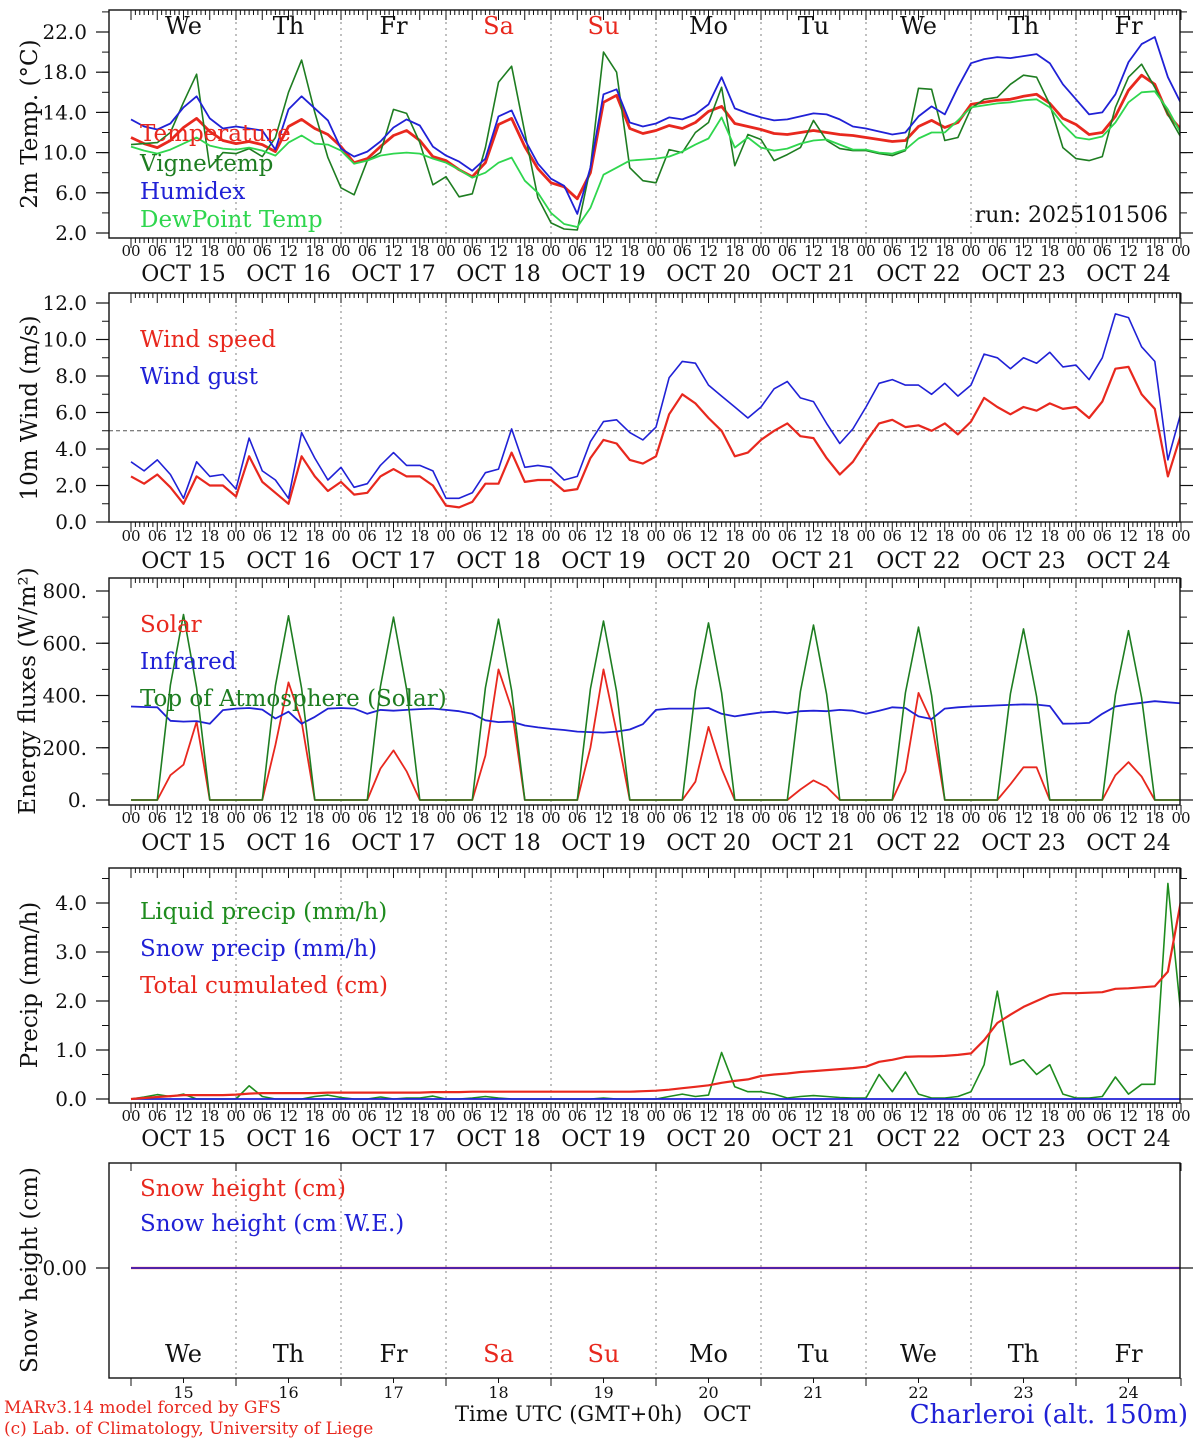 The width and height of the screenshot is (1194, 1440). I want to click on date-label: OCT 16, so click(288, 1139).